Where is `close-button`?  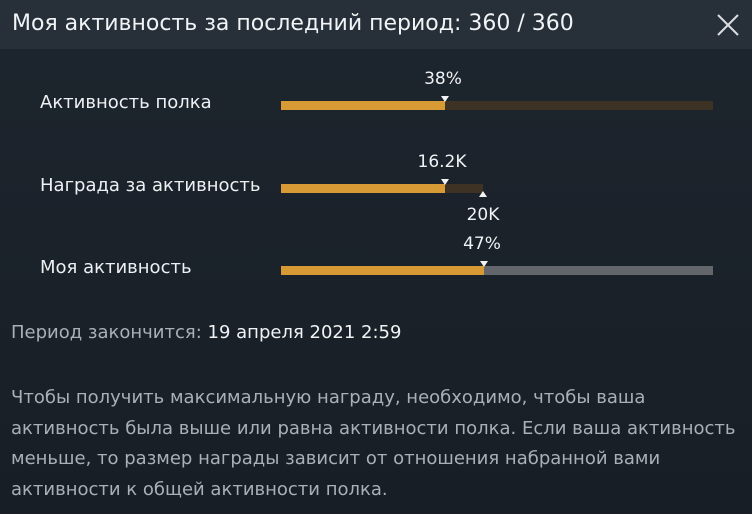 close-button is located at coordinates (728, 25).